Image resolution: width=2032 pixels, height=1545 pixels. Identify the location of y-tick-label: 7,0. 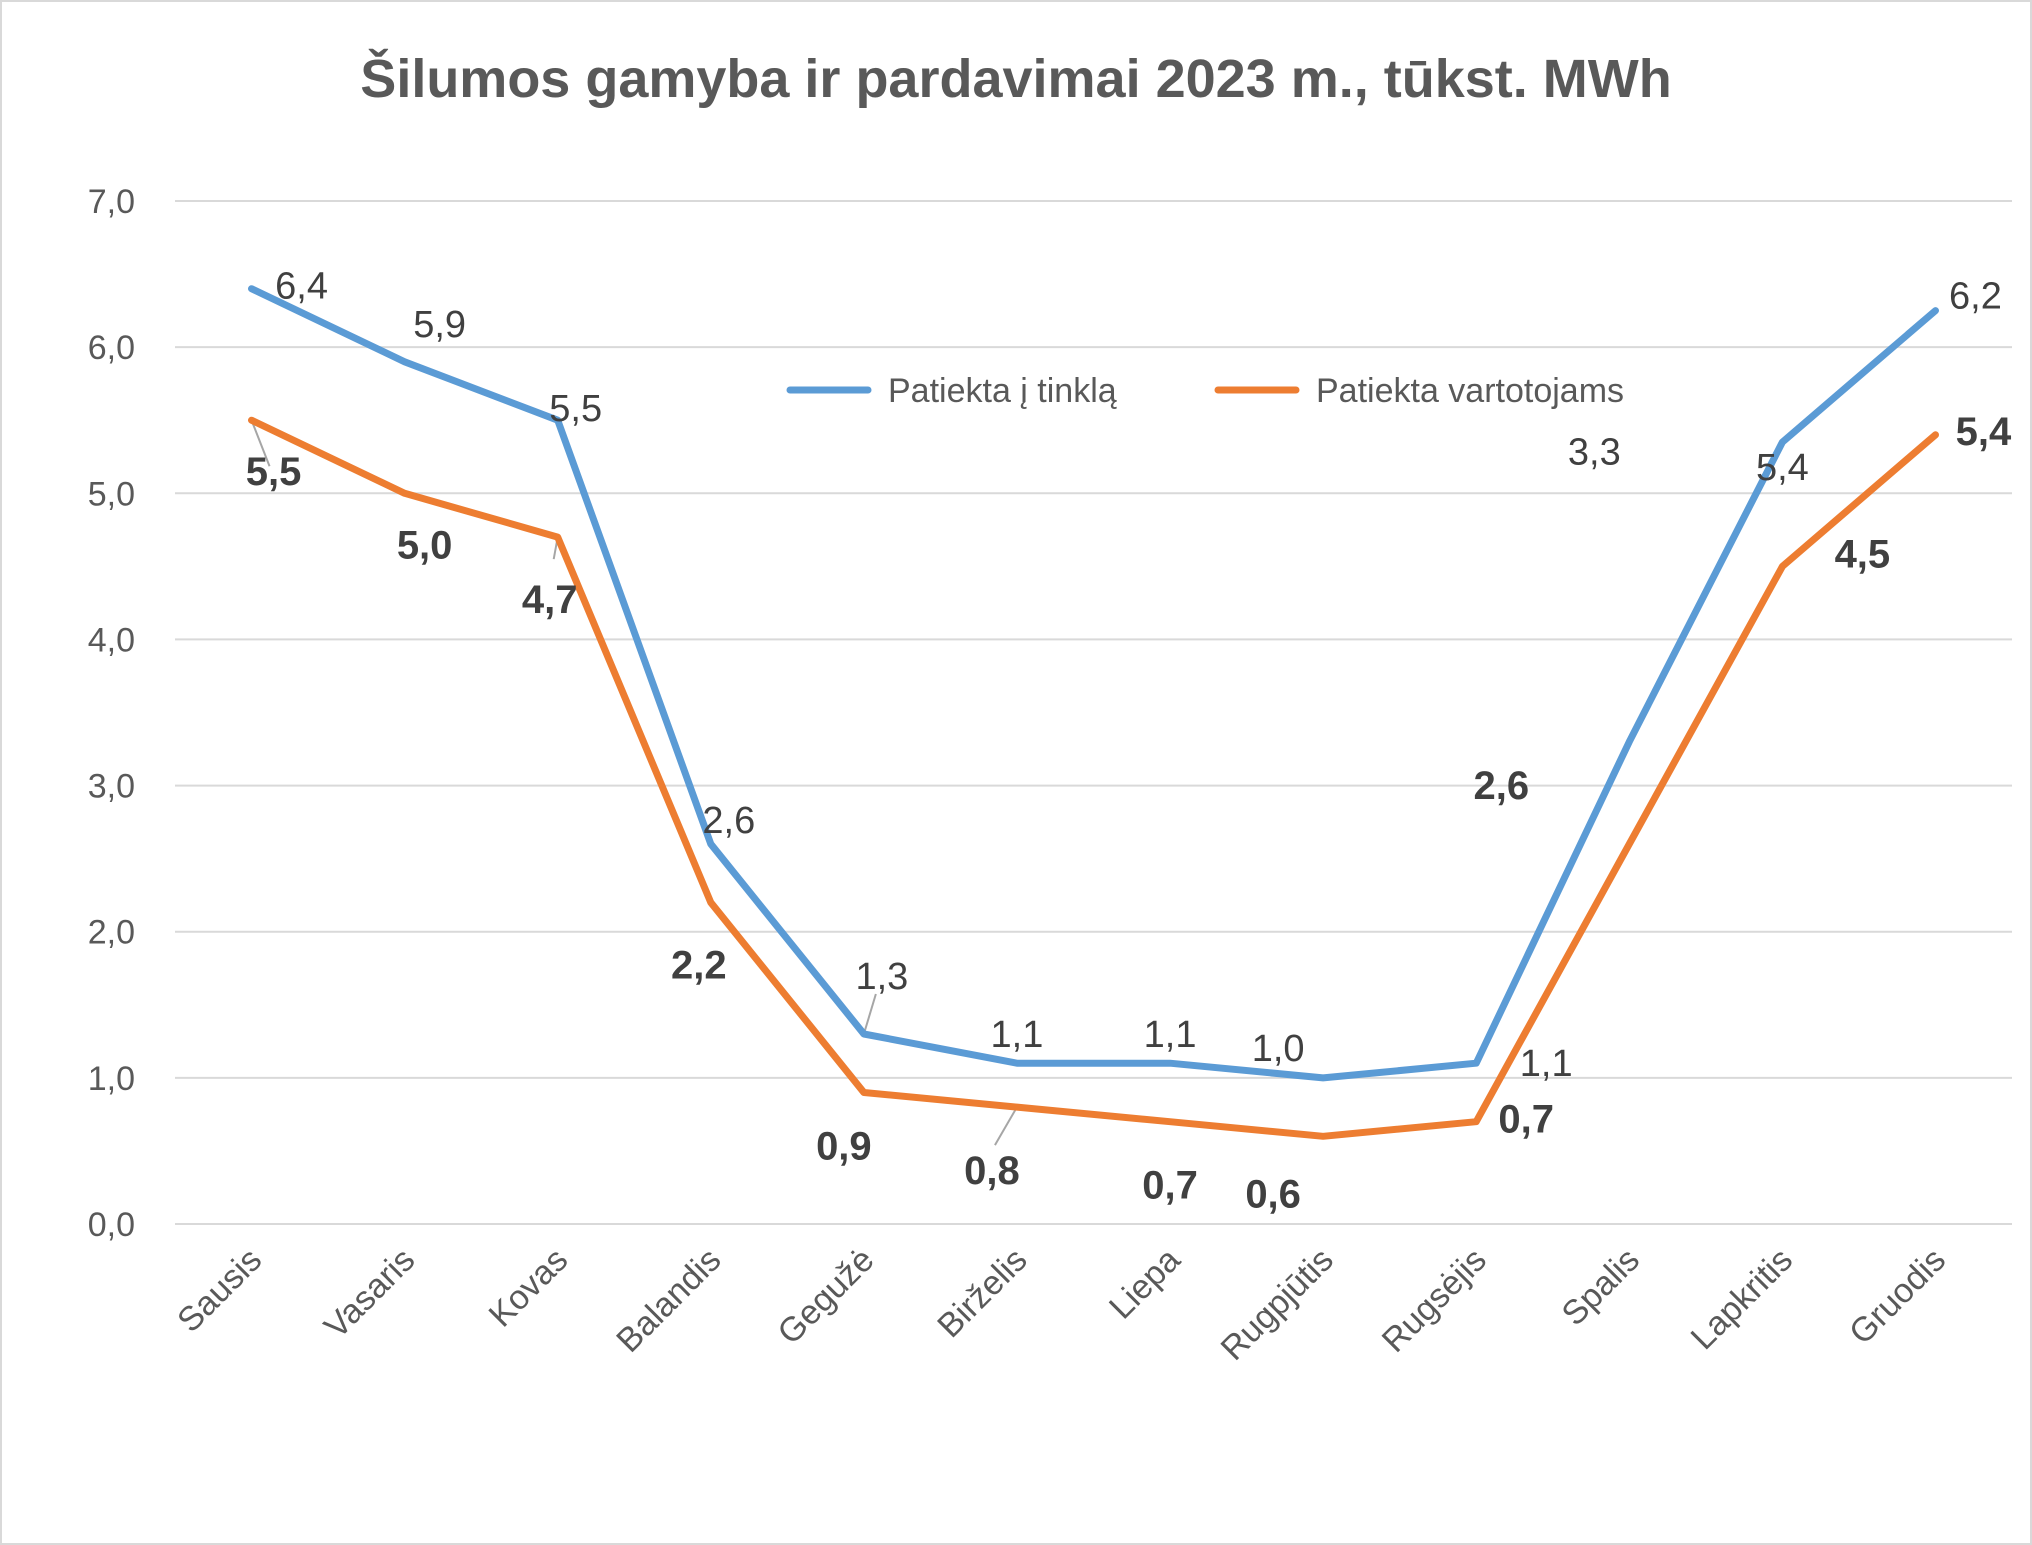
(111, 202).